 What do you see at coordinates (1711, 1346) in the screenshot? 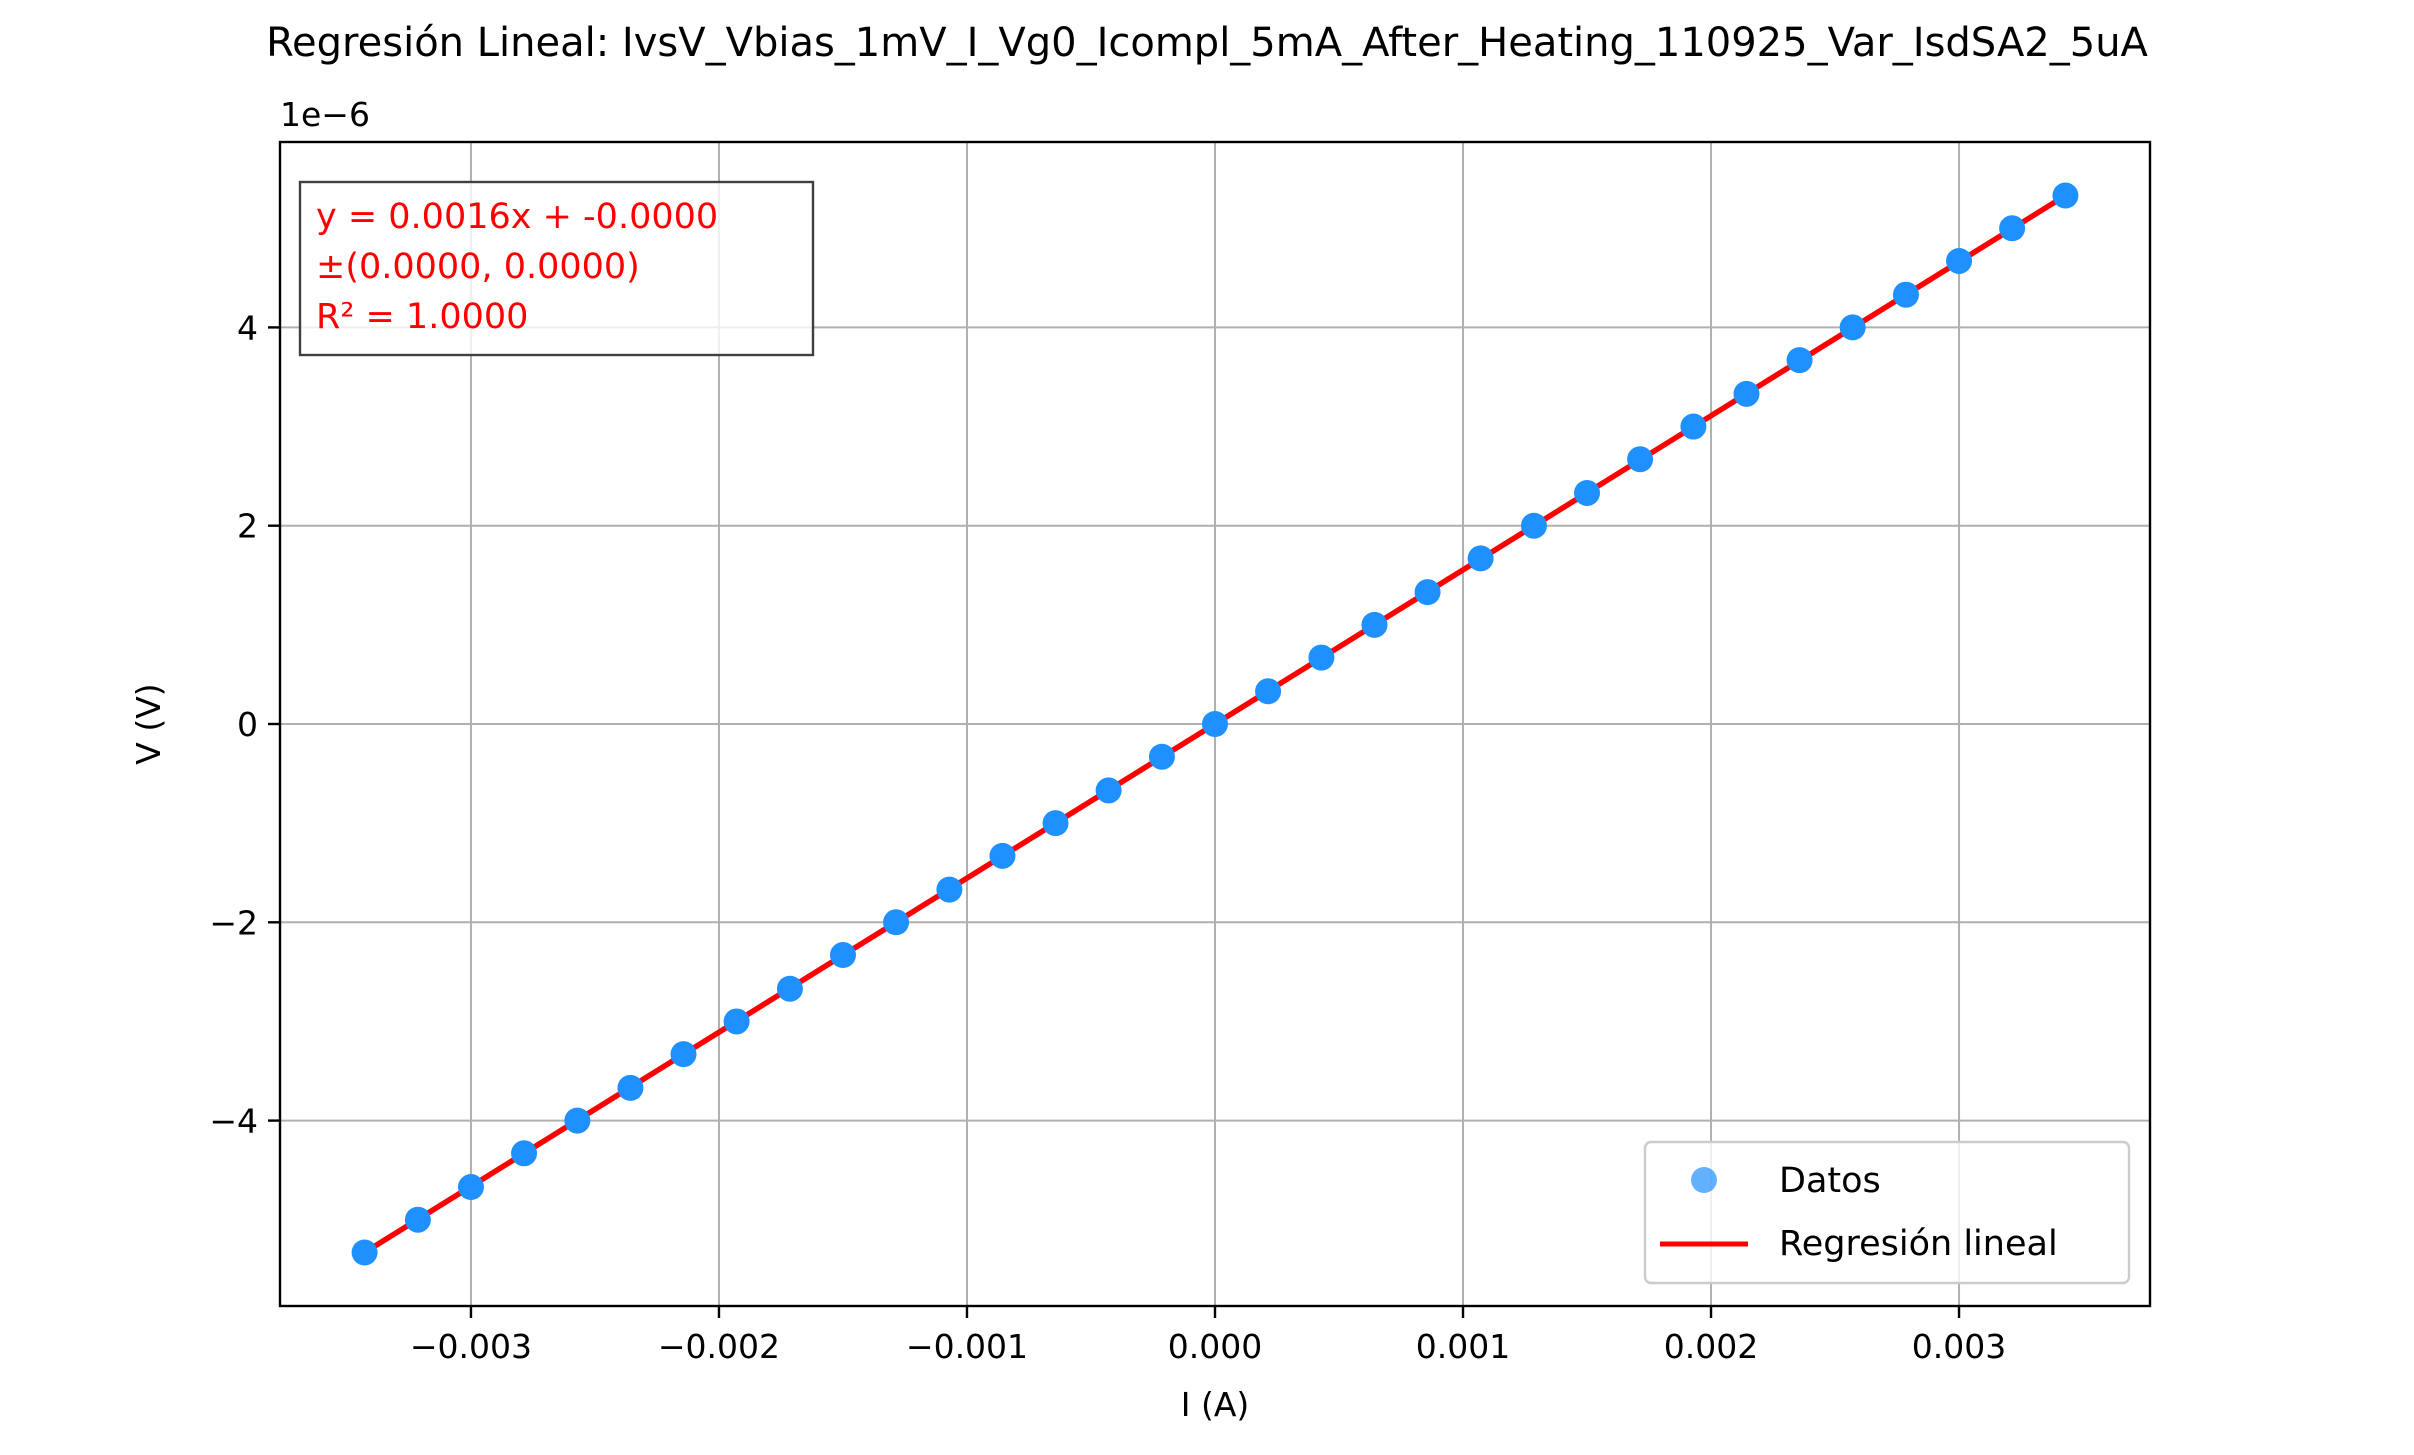
I see `x-tick-label: 0.002` at bounding box center [1711, 1346].